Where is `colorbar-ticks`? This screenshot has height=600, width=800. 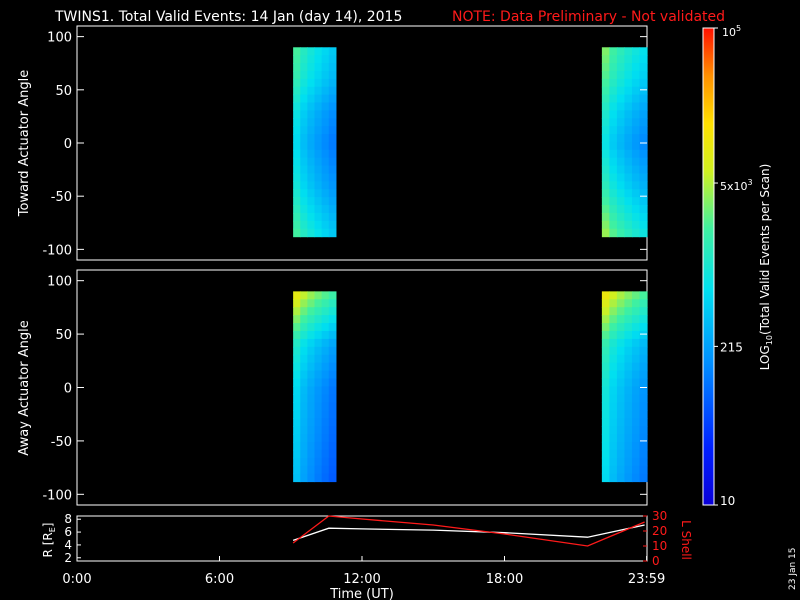 colorbar-ticks is located at coordinates (716, 266).